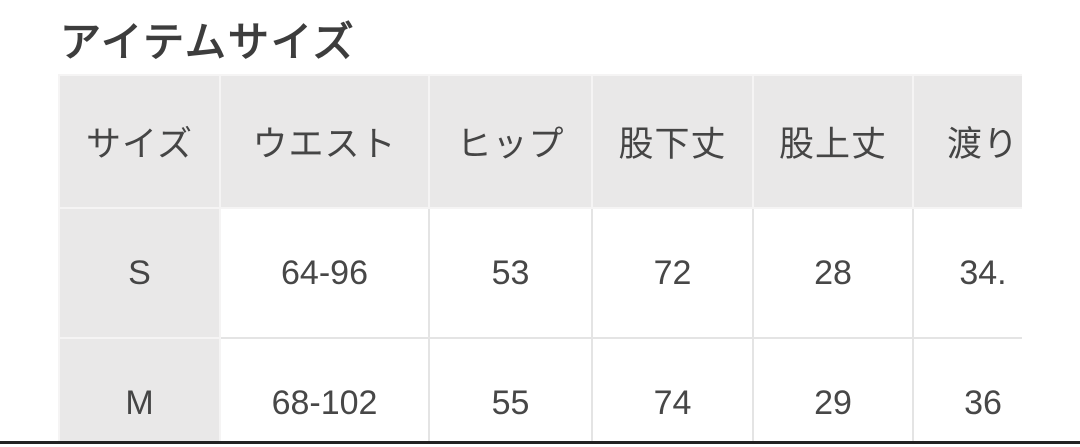 This screenshot has height=447, width=1080. Describe the element at coordinates (510, 141) in the screenshot. I see `column-header-hip: ヒップ` at that location.